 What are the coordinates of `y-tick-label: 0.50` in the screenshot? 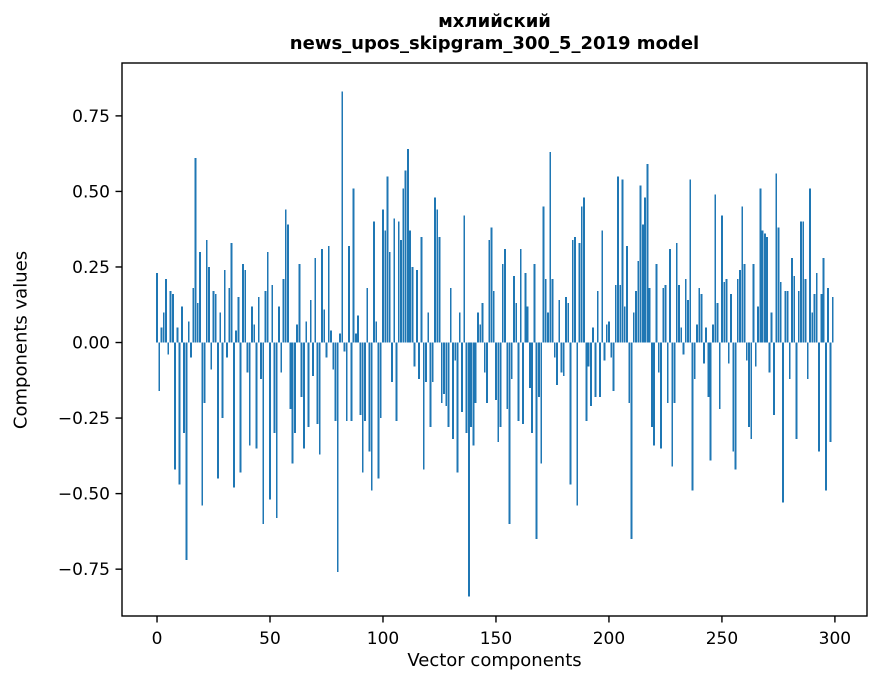 It's located at (91, 192).